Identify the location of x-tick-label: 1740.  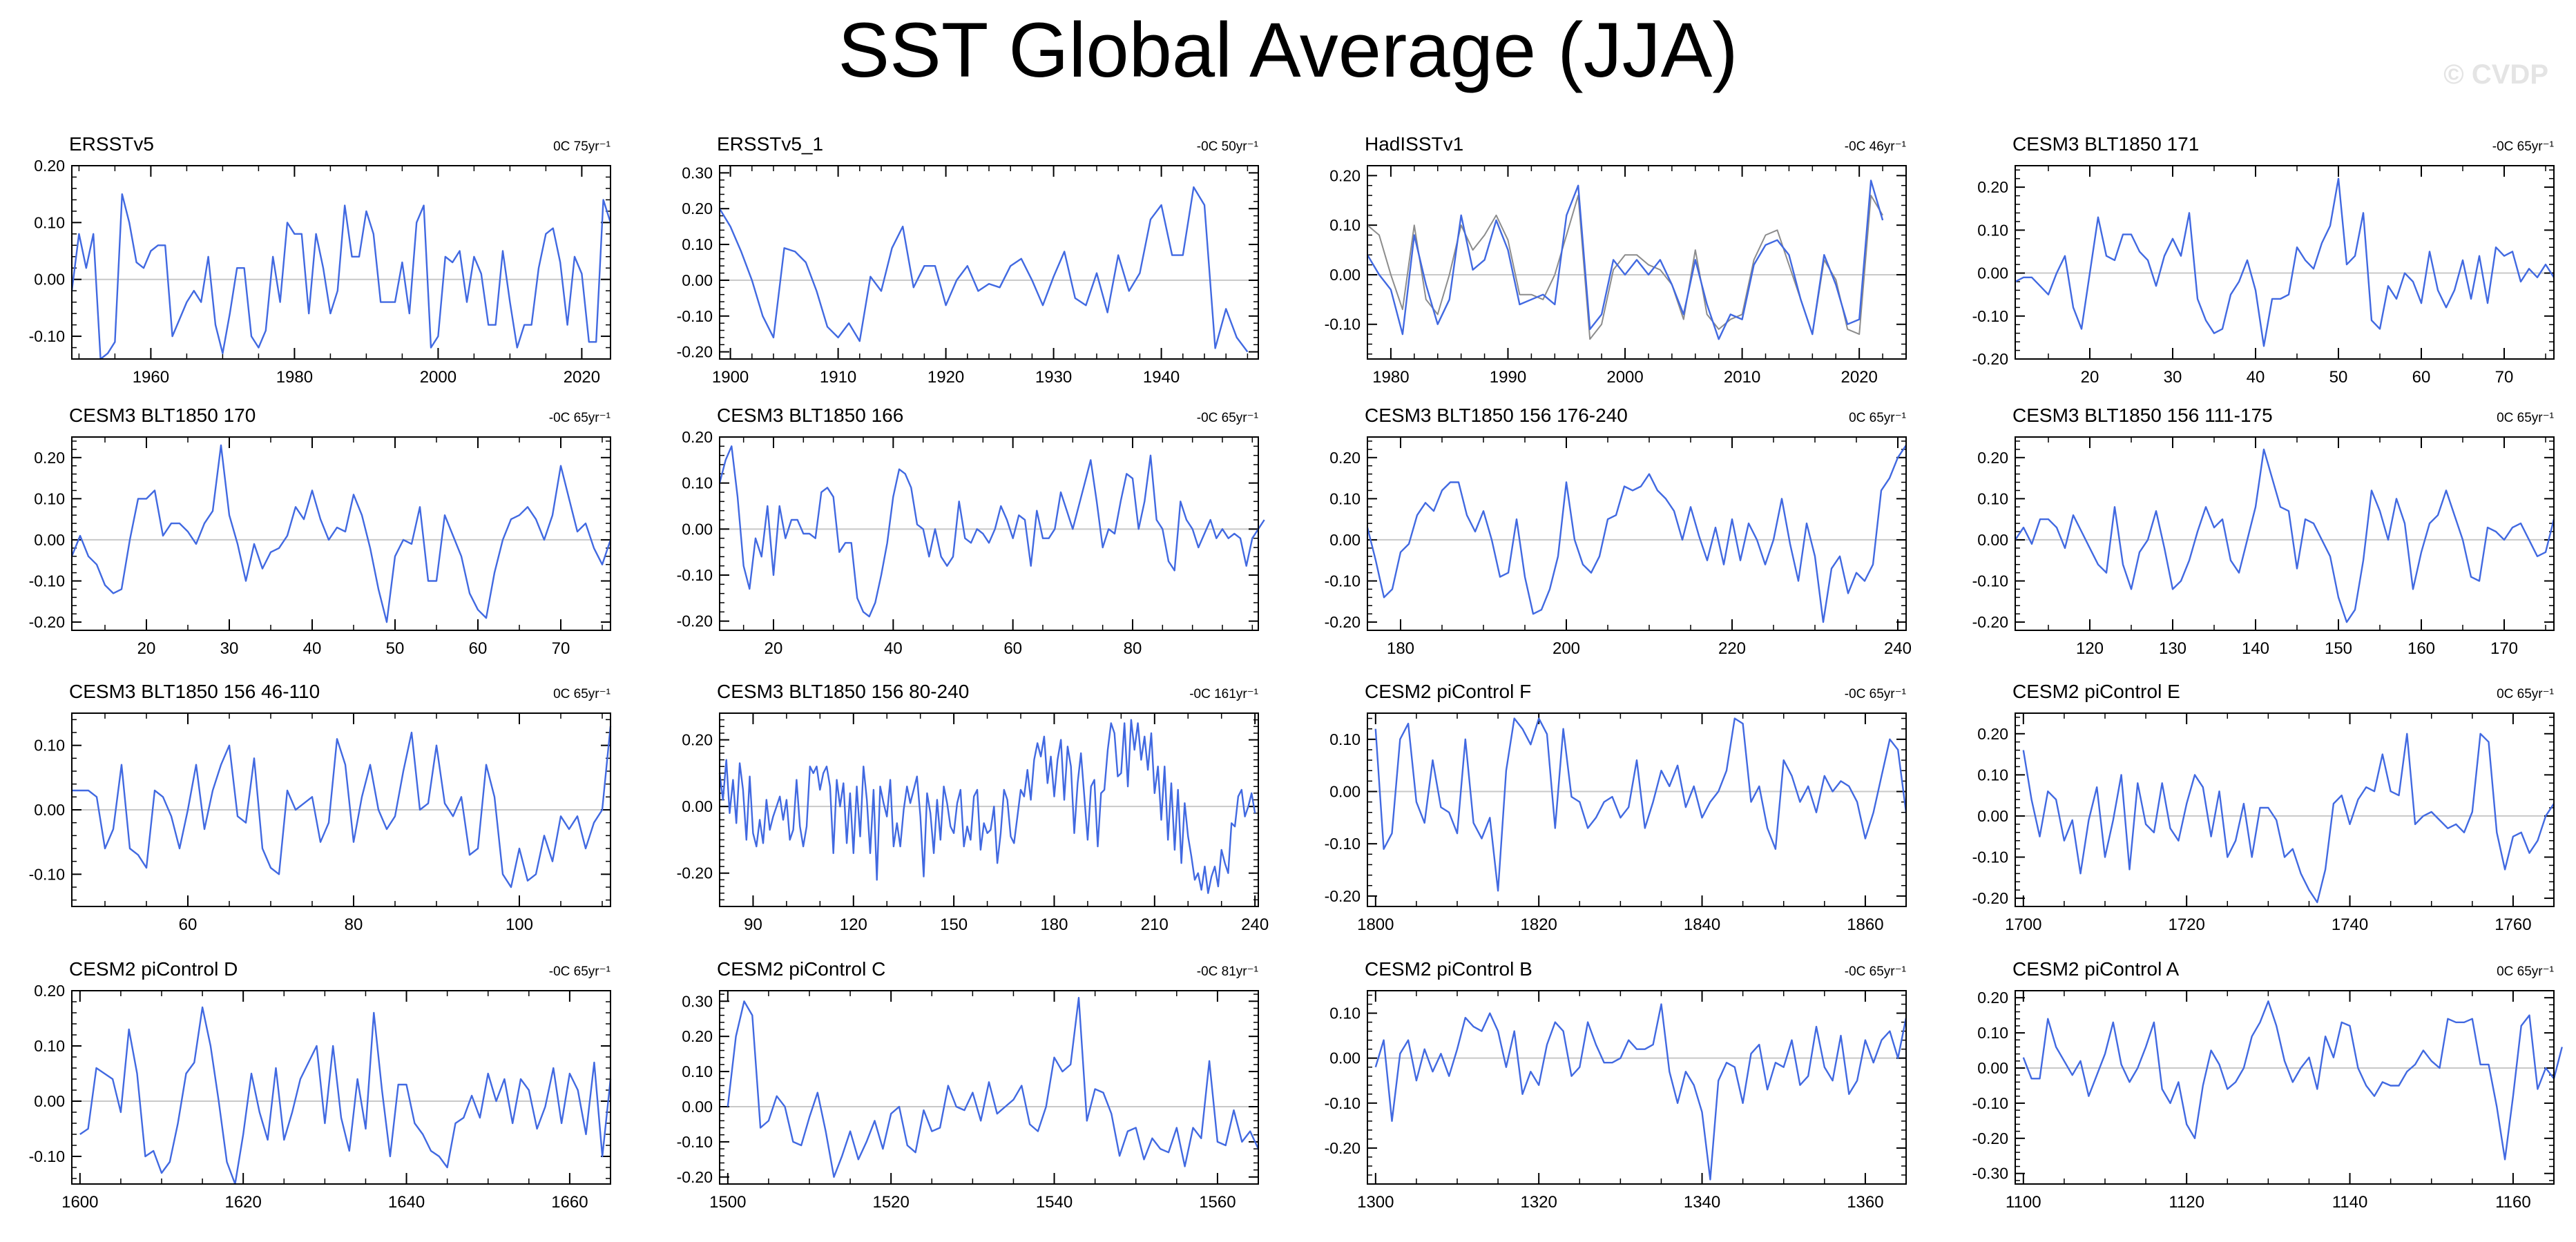
(2350, 924).